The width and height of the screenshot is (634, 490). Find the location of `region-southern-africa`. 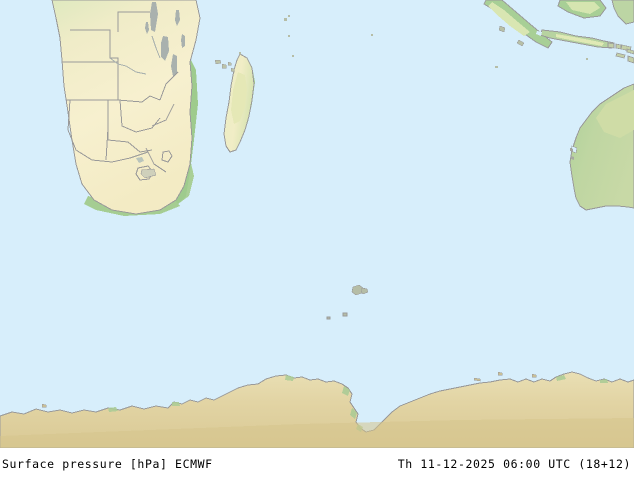

region-southern-africa is located at coordinates (126, 108).